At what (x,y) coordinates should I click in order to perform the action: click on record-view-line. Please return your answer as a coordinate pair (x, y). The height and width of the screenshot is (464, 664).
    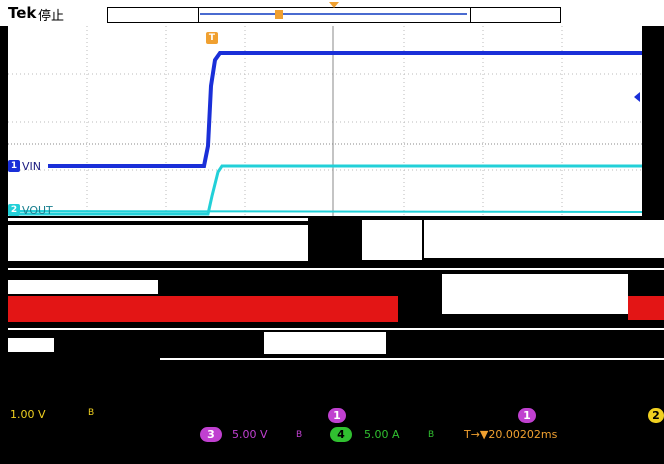
    Looking at the image, I should click on (333, 14).